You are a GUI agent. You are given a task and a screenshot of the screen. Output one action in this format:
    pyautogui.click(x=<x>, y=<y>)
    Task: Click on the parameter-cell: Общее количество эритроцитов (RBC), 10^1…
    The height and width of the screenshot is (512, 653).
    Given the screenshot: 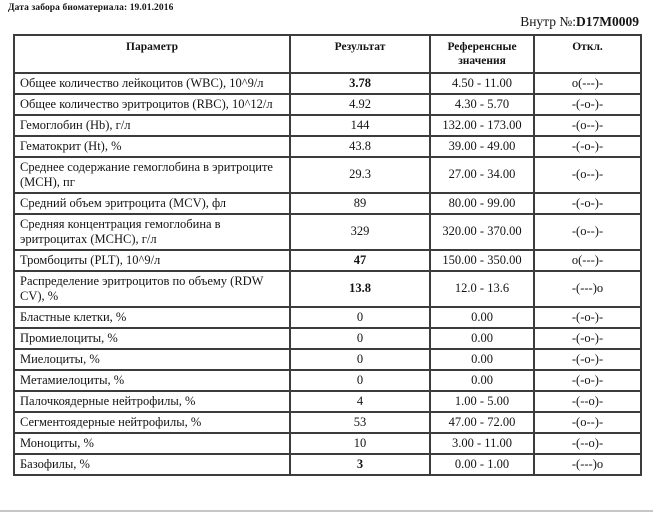 What is the action you would take?
    pyautogui.click(x=152, y=104)
    